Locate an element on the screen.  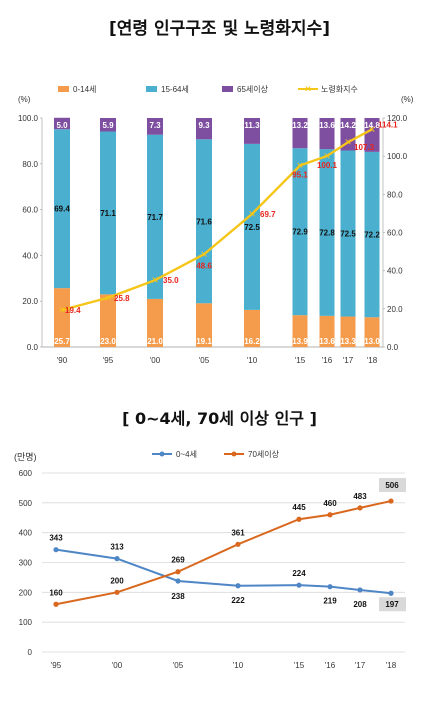
data-label-2: 5.0 is located at coordinates (62, 125).